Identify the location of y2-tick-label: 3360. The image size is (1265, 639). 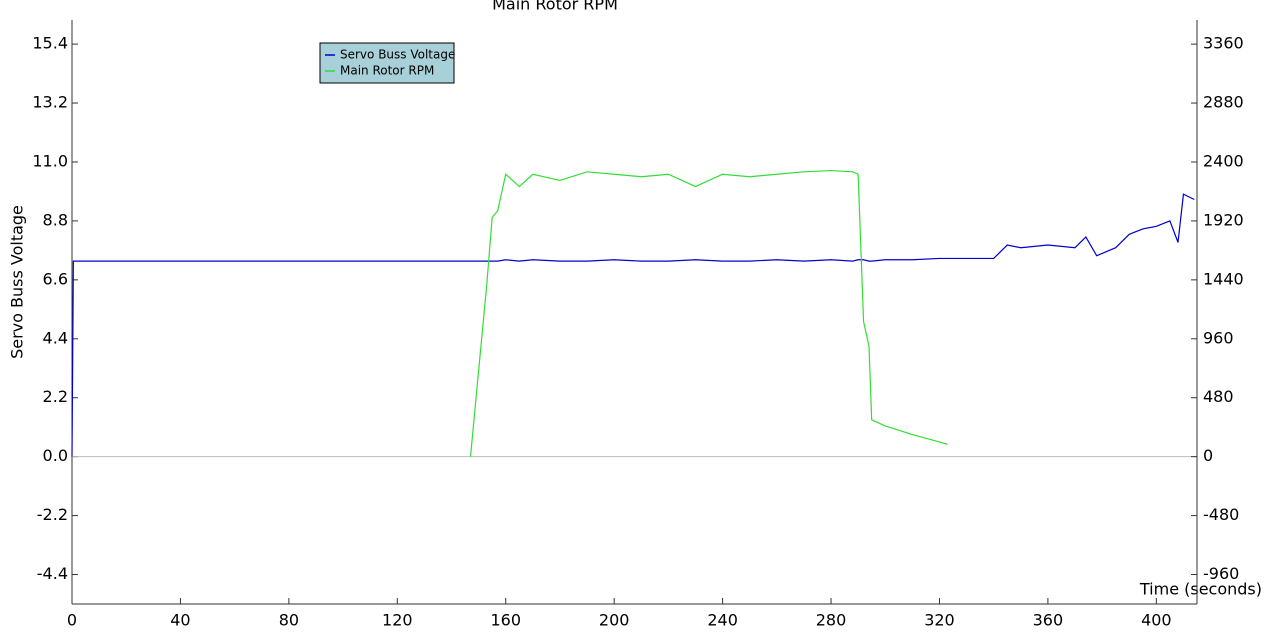
(1223, 43).